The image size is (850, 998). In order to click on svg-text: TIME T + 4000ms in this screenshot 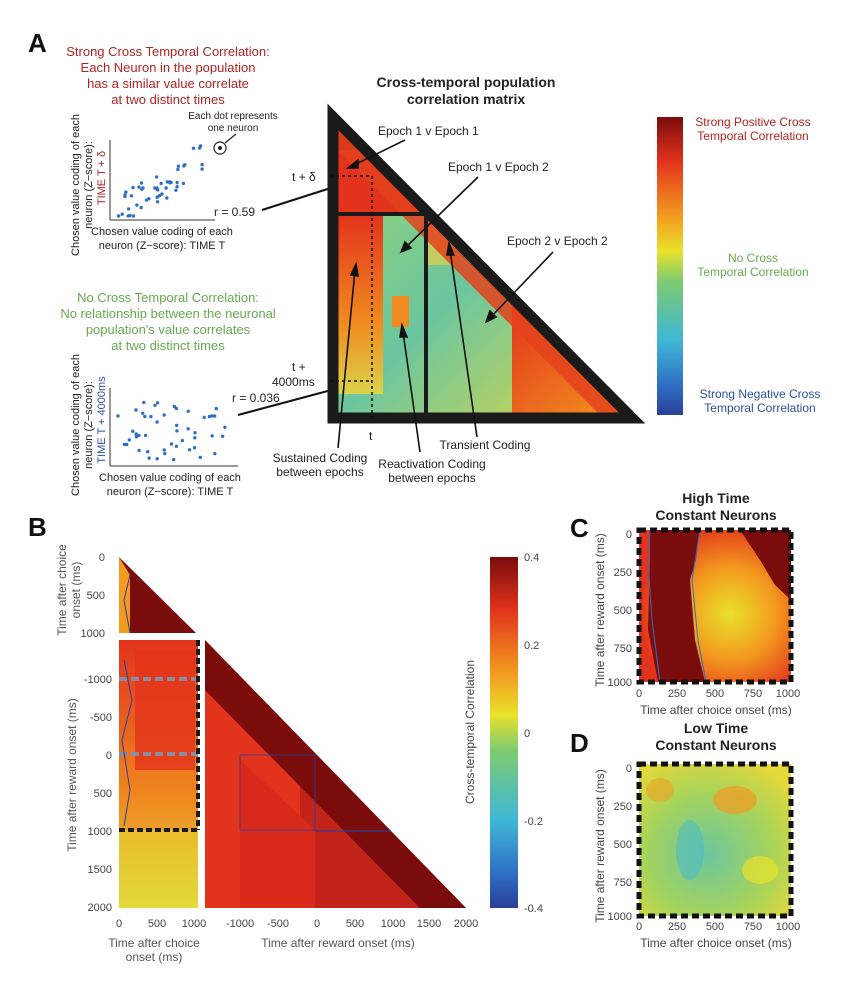, I will do `click(102, 420)`.